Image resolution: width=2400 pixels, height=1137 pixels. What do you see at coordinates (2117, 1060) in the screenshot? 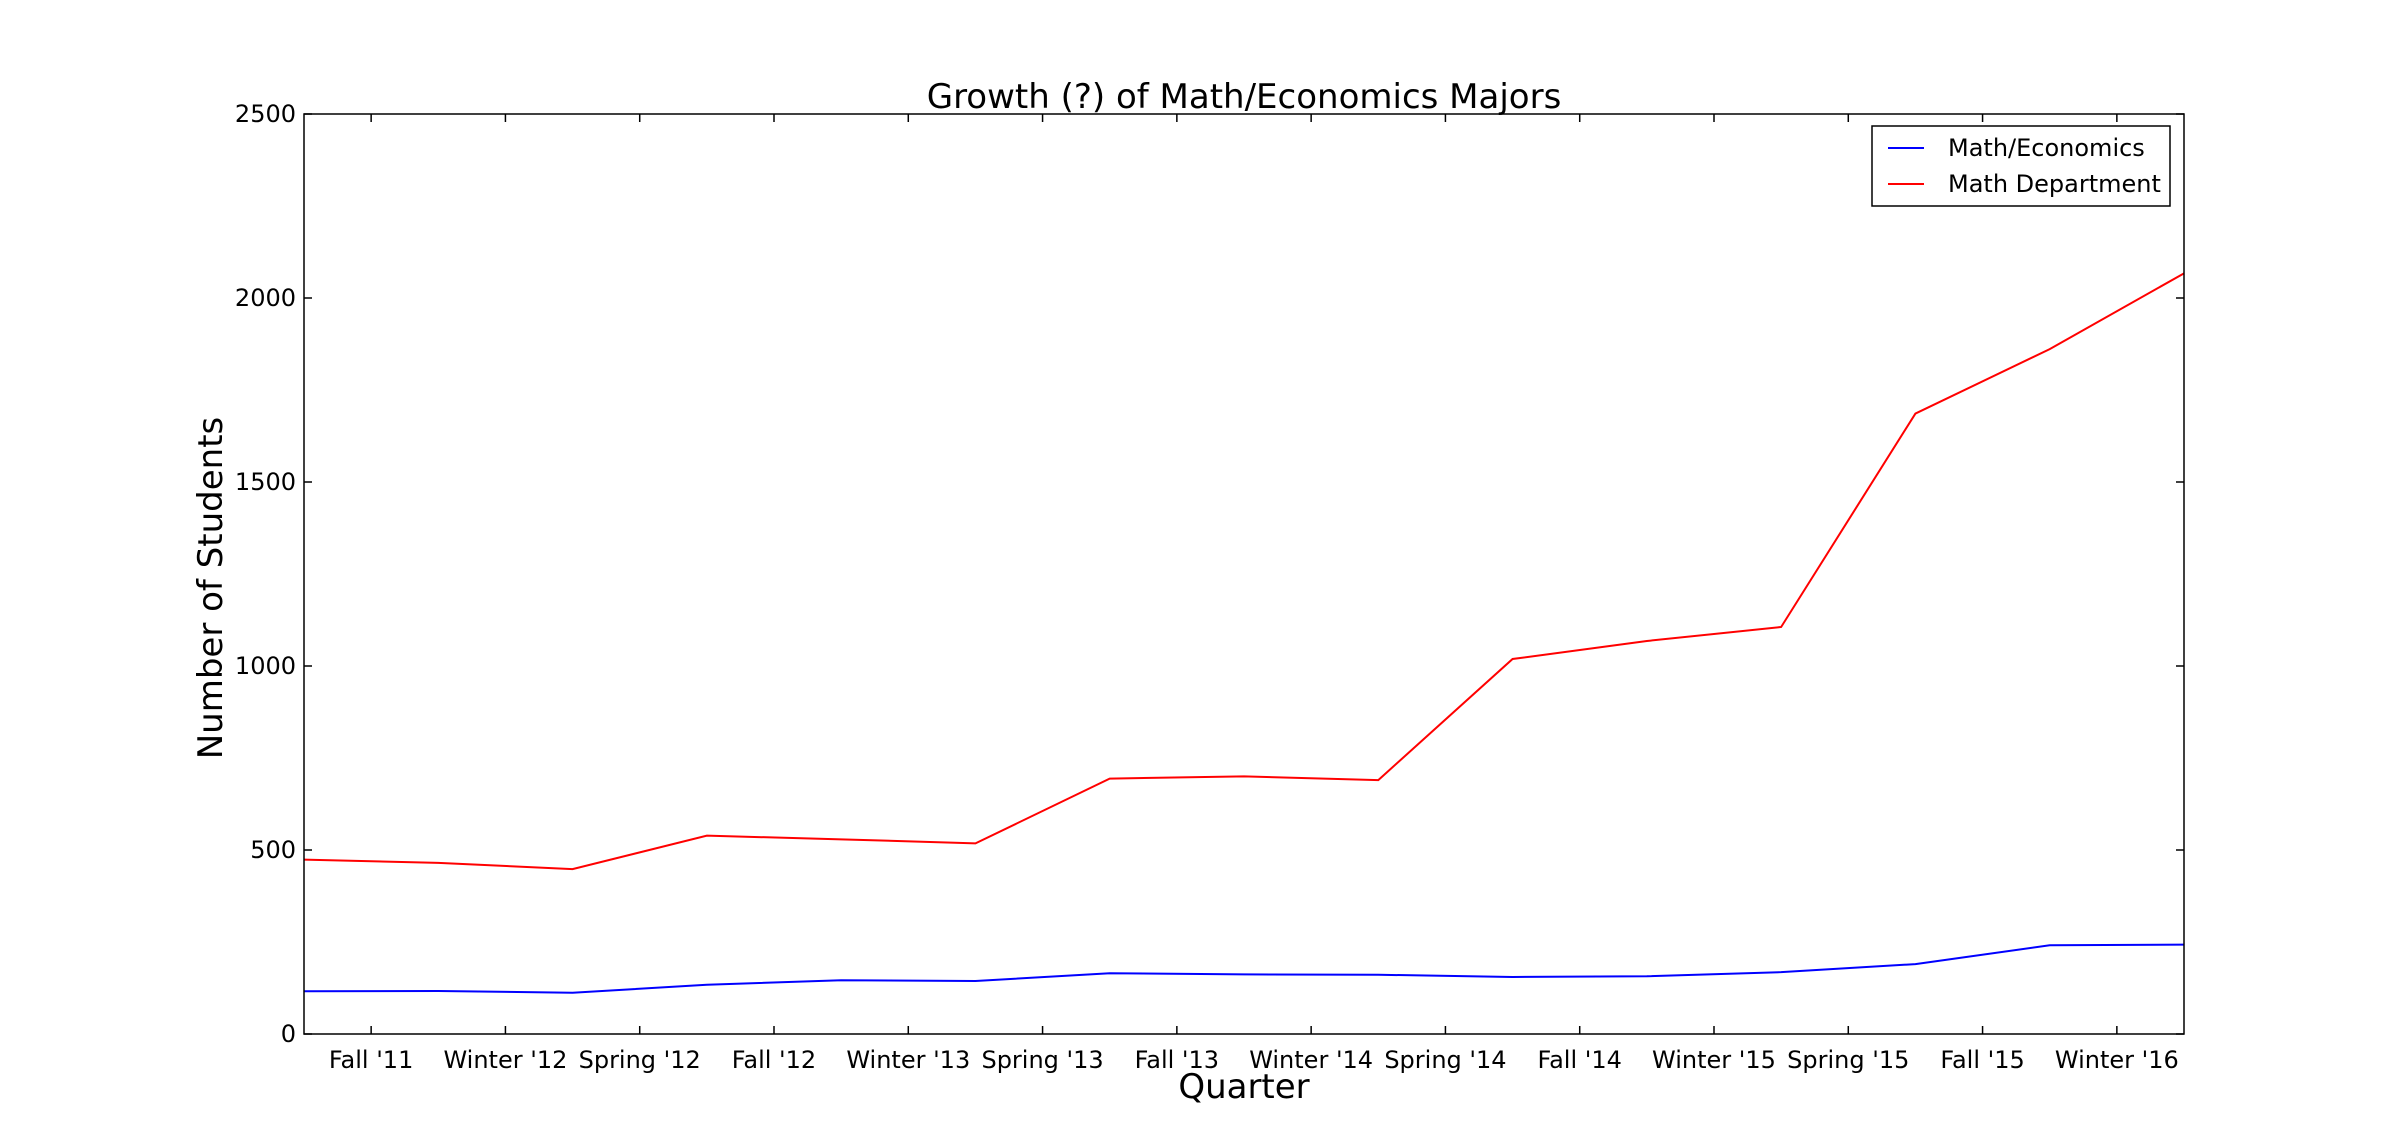
I see `x-tick-label-13: Winter '16` at bounding box center [2117, 1060].